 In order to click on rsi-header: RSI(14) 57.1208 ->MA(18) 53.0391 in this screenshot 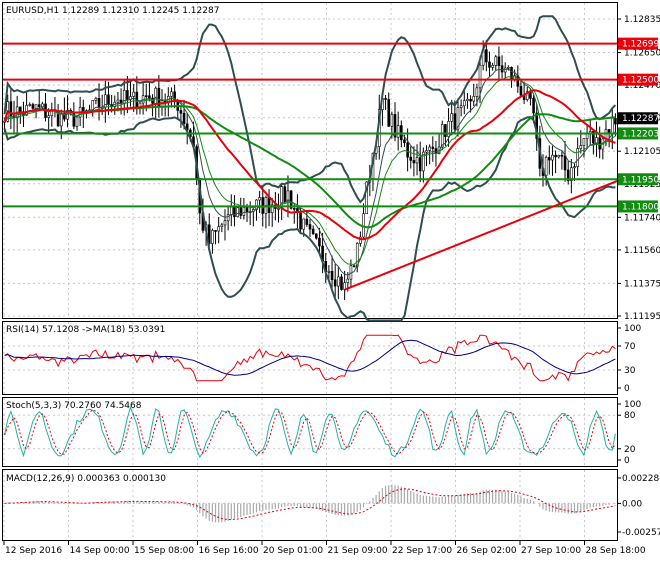, I will do `click(85, 330)`.